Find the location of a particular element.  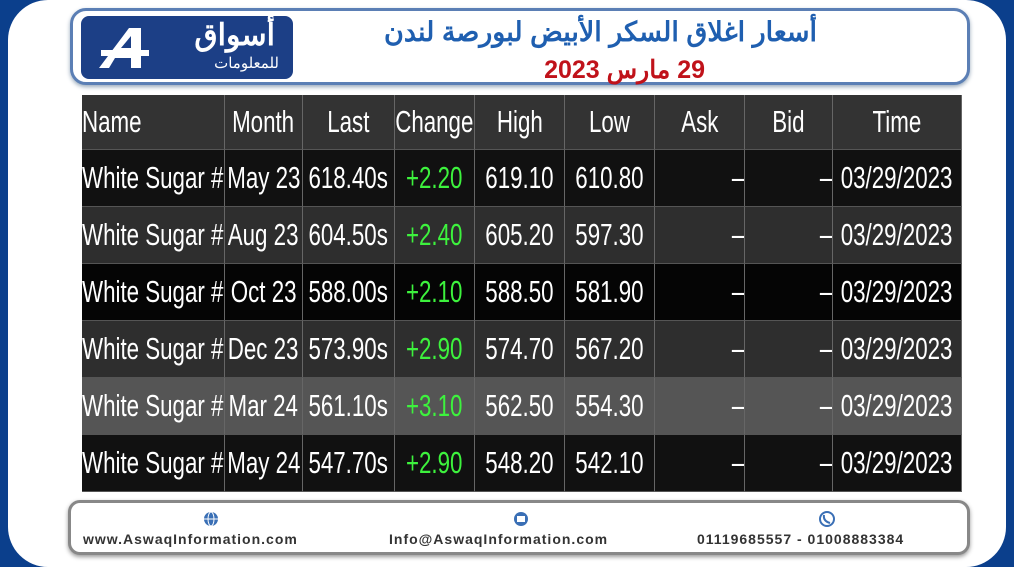

cell-text: 573.90s is located at coordinates (348, 348).